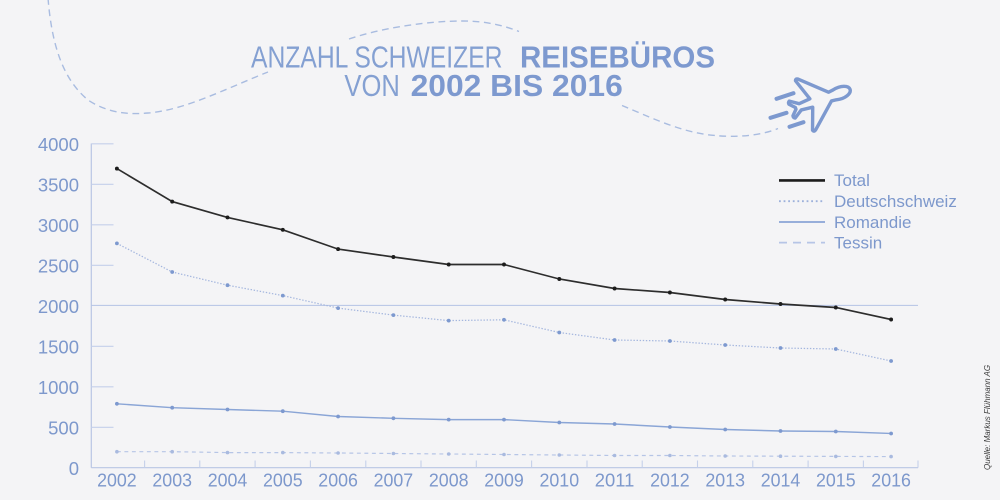 This screenshot has width=1000, height=500. What do you see at coordinates (58, 266) in the screenshot?
I see `svg-text: 2500` at bounding box center [58, 266].